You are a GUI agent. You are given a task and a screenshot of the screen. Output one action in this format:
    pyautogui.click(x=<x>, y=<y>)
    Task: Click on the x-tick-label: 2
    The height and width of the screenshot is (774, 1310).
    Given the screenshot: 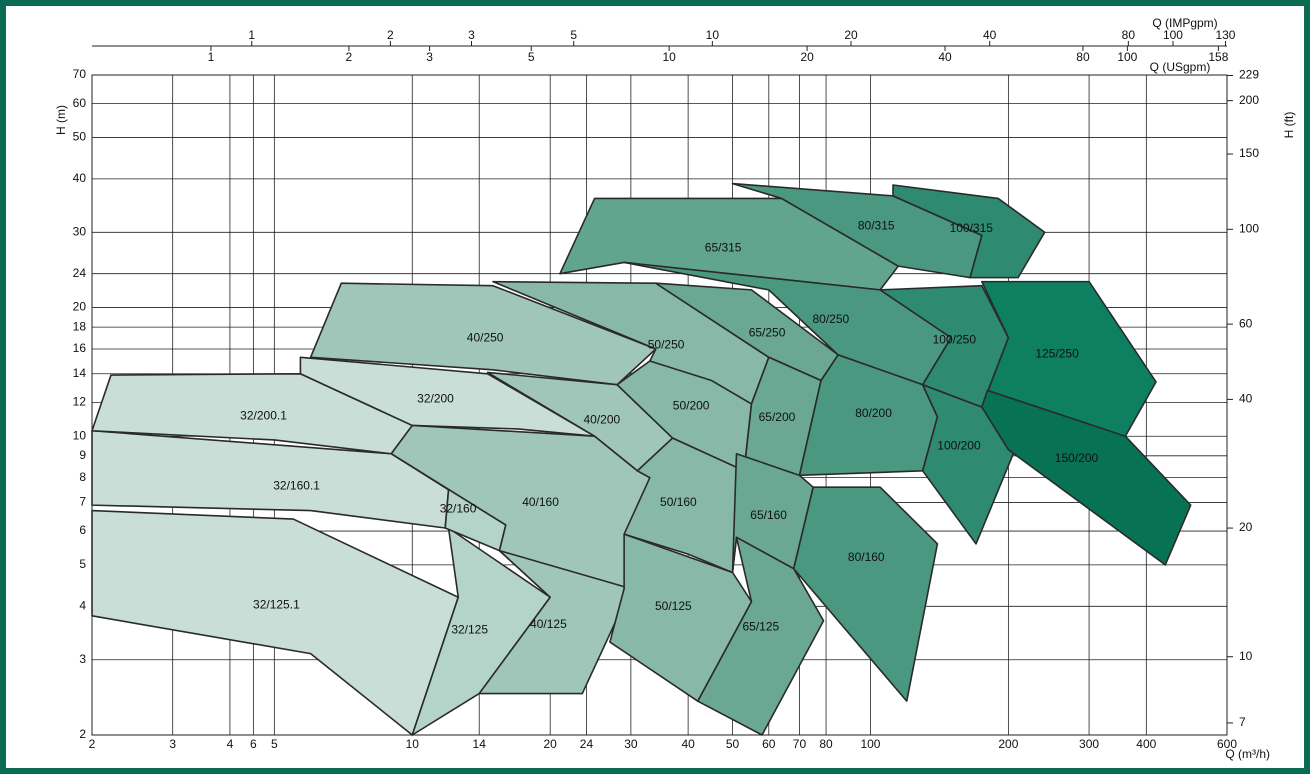 What is the action you would take?
    pyautogui.click(x=92, y=744)
    